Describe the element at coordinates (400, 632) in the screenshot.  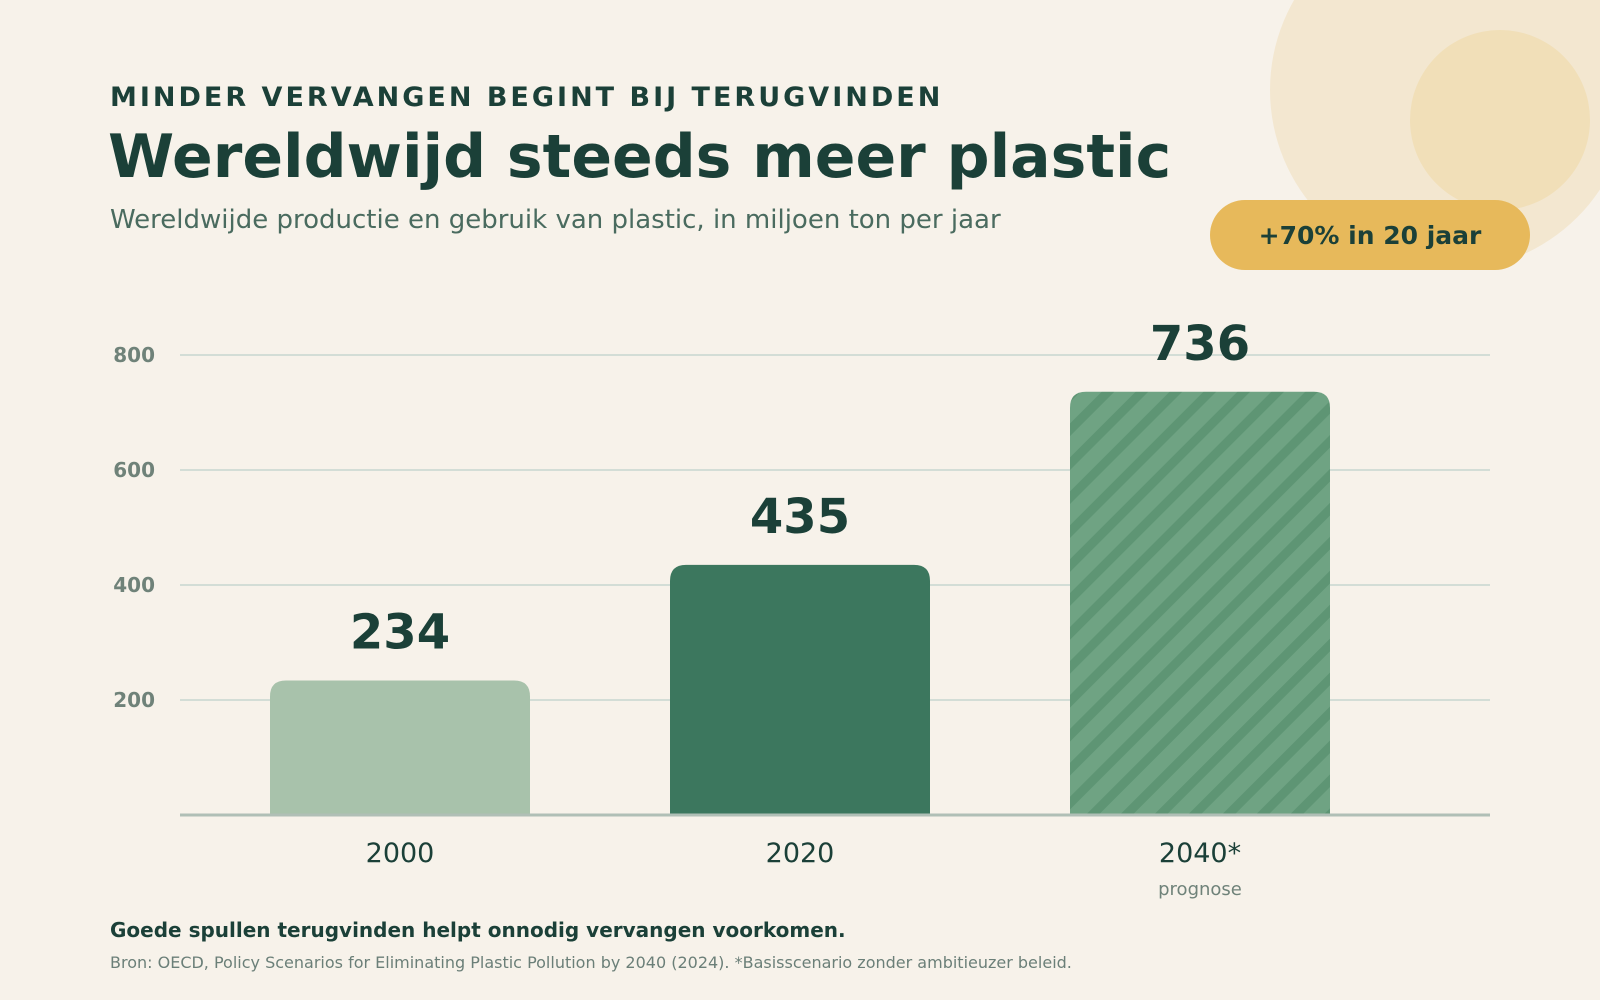
I see `value-label: 234` at that location.